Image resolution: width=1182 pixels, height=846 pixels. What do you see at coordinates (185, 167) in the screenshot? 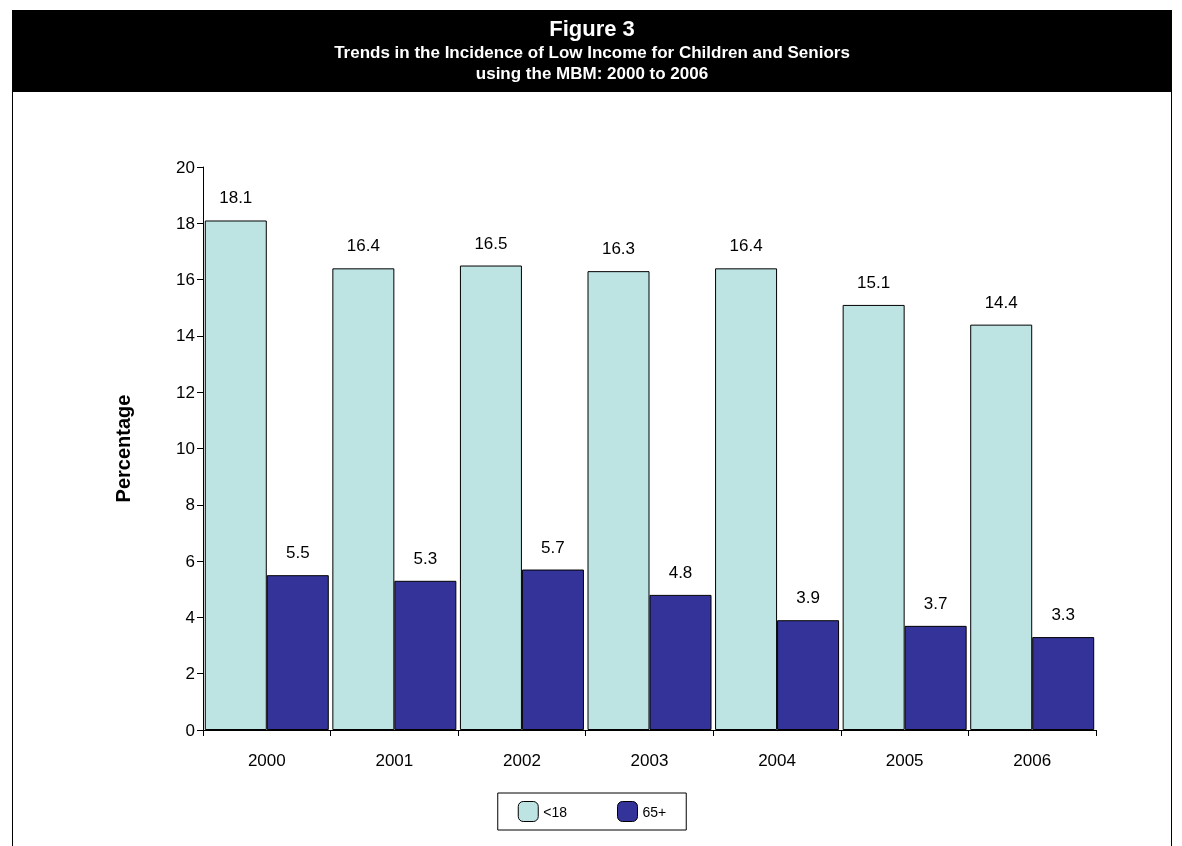
I see `y-tick-label: 20` at bounding box center [185, 167].